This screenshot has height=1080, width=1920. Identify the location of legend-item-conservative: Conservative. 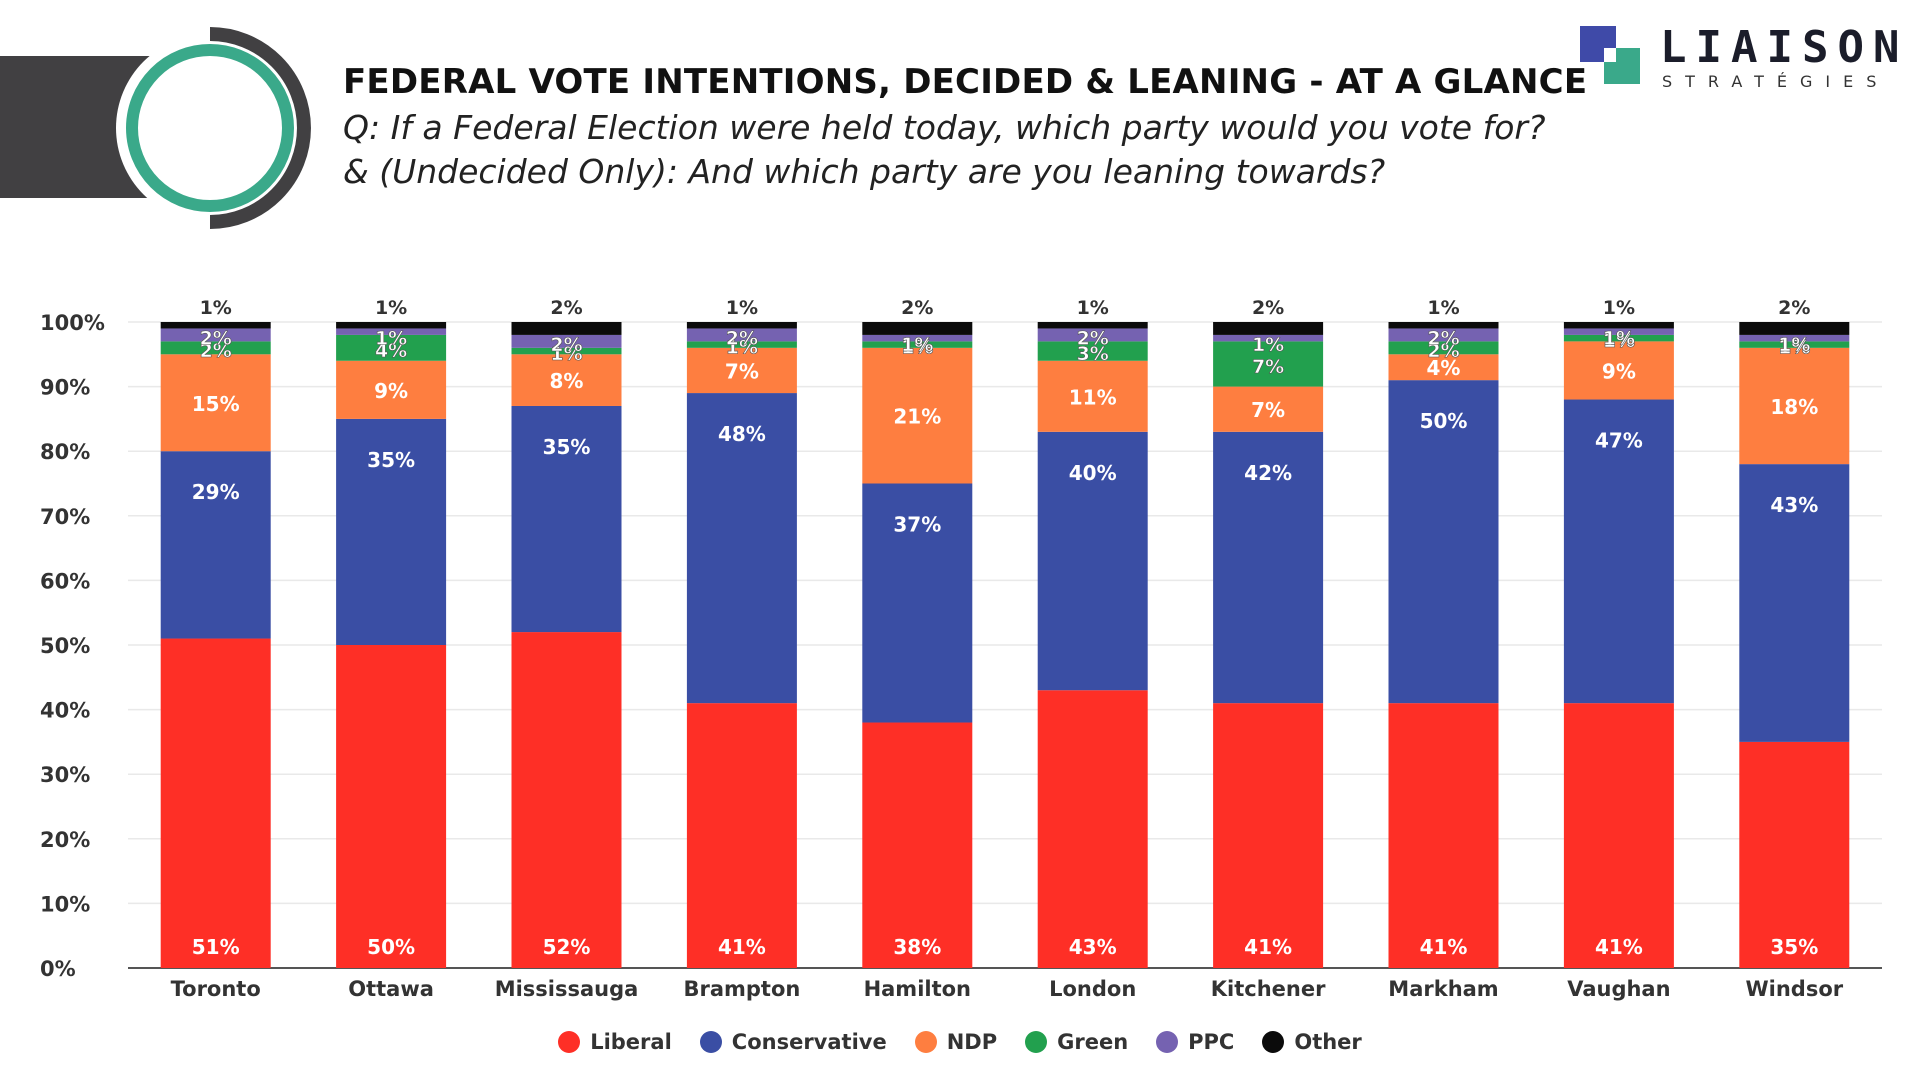
(793, 1042).